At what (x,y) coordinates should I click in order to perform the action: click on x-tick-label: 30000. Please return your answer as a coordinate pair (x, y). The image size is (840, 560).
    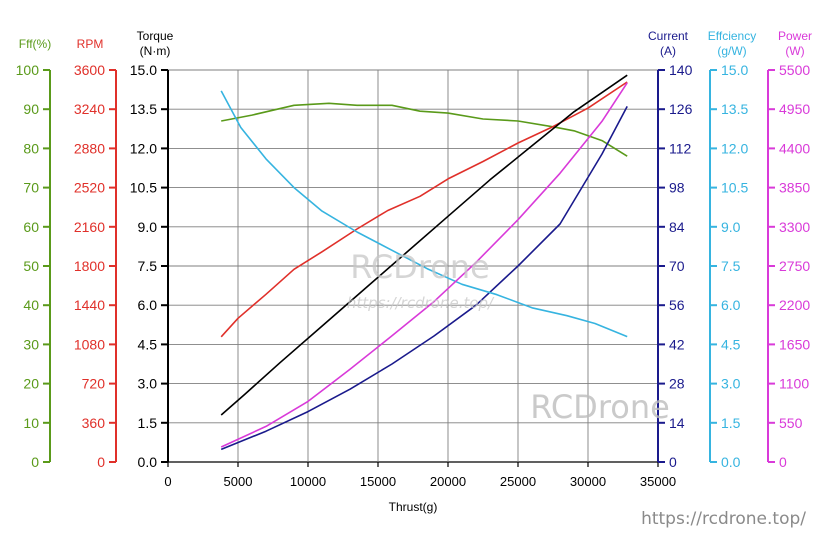
    Looking at the image, I should click on (588, 481).